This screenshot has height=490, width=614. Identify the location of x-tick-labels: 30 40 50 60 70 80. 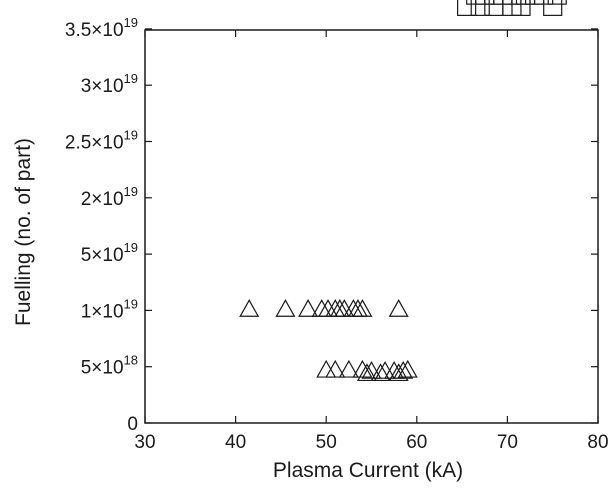
(371, 442).